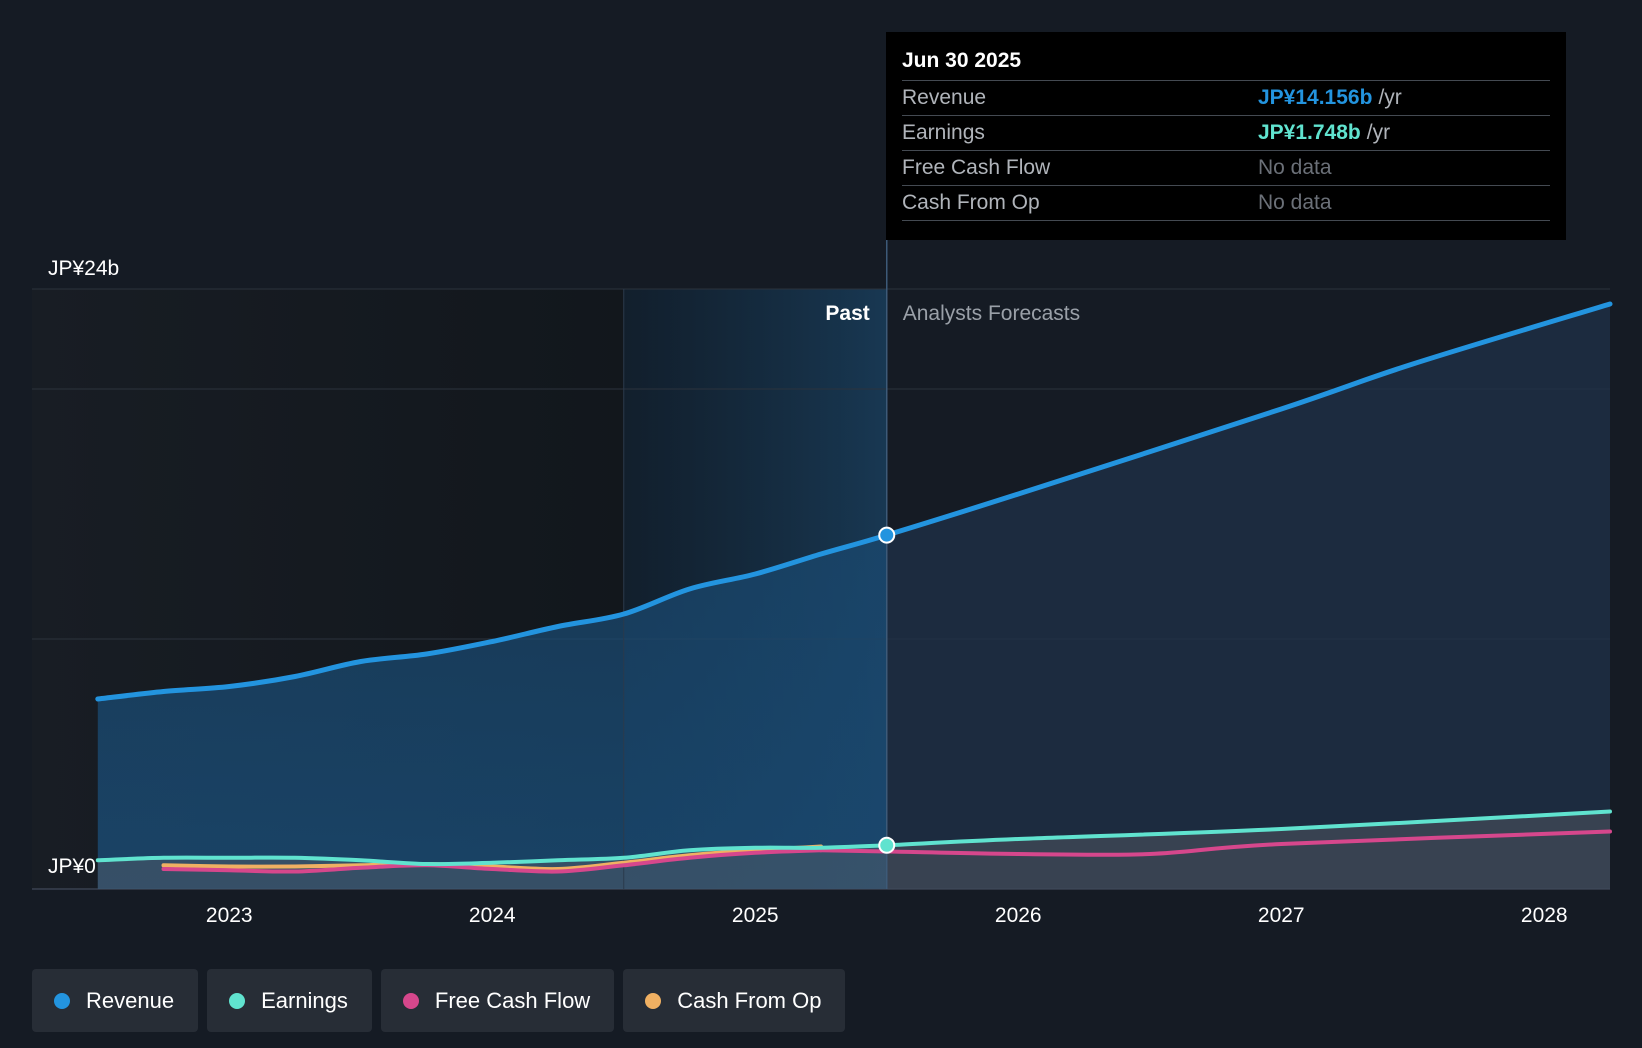  Describe the element at coordinates (492, 861) in the screenshot. I see `free-cash-flow-past-line` at that location.